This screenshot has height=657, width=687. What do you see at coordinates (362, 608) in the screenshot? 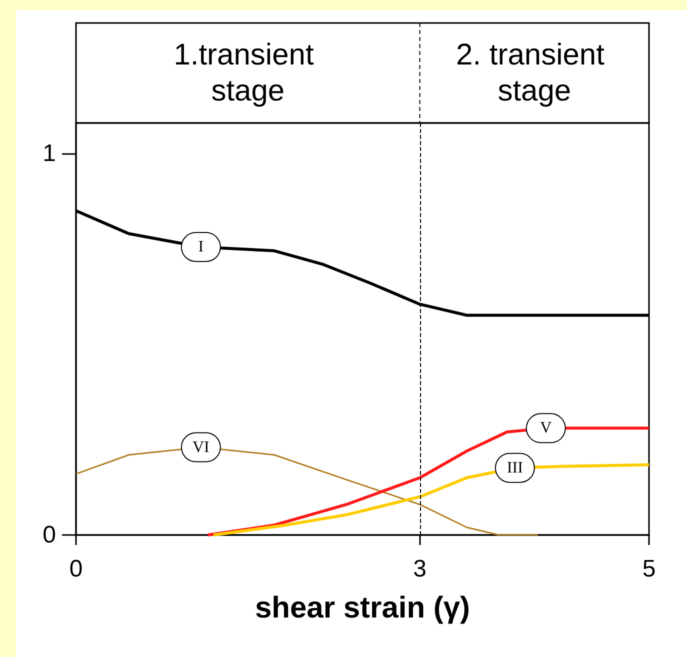
I see `x-axis-title: shear strain (γ)` at bounding box center [362, 608].